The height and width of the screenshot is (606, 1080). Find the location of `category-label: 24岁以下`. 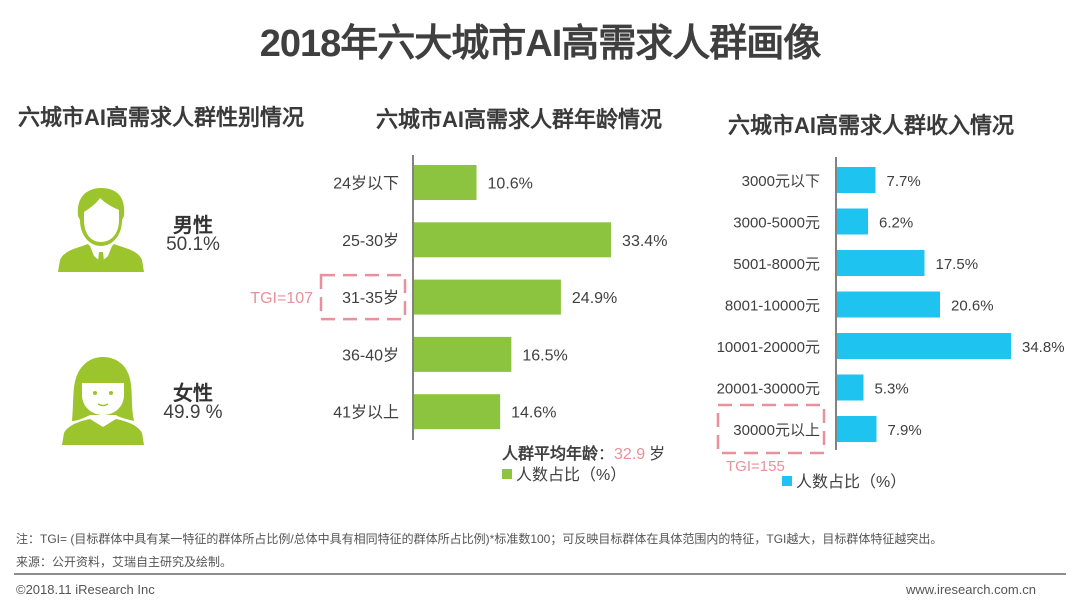

category-label: 24岁以下 is located at coordinates (366, 184).